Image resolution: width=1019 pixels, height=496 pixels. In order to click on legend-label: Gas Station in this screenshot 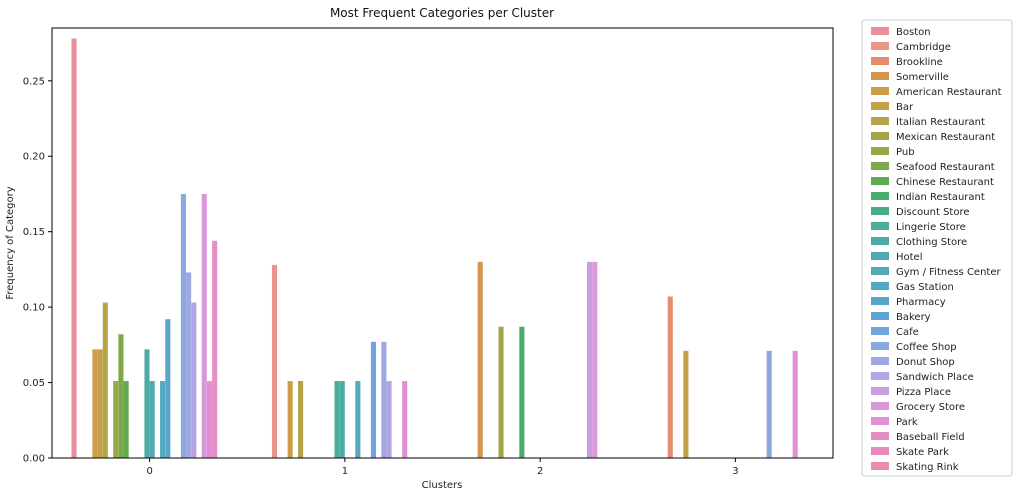, I will do `click(925, 287)`.